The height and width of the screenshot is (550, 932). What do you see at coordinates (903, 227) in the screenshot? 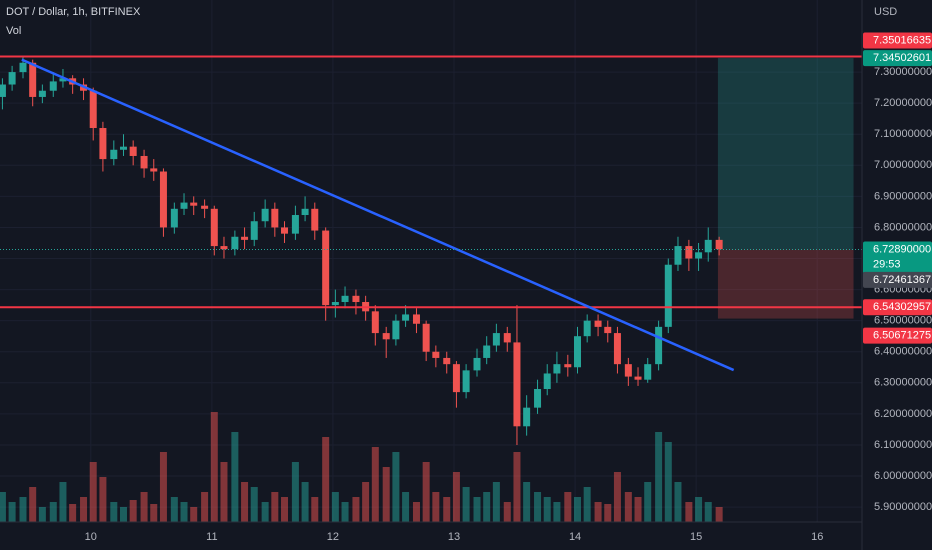
I see `y-tick-label: 6.80000000` at bounding box center [903, 227].